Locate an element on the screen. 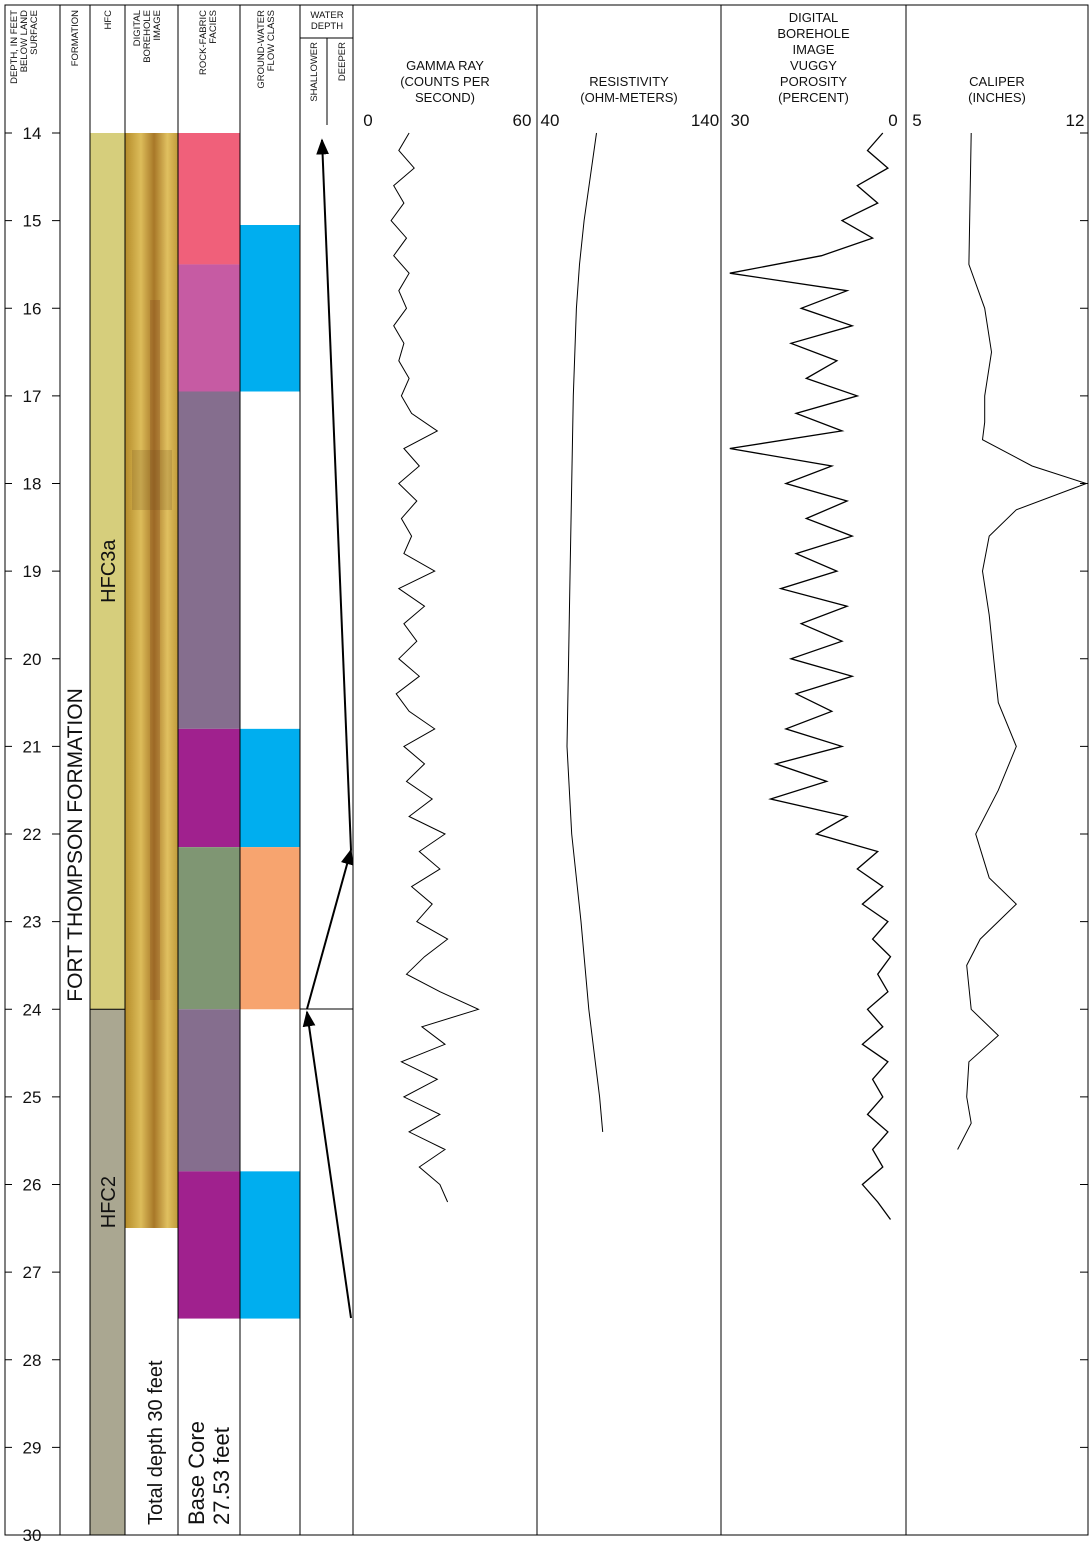 This screenshot has height=1544, width=1091. depth-tick-label: 15 is located at coordinates (32, 221).